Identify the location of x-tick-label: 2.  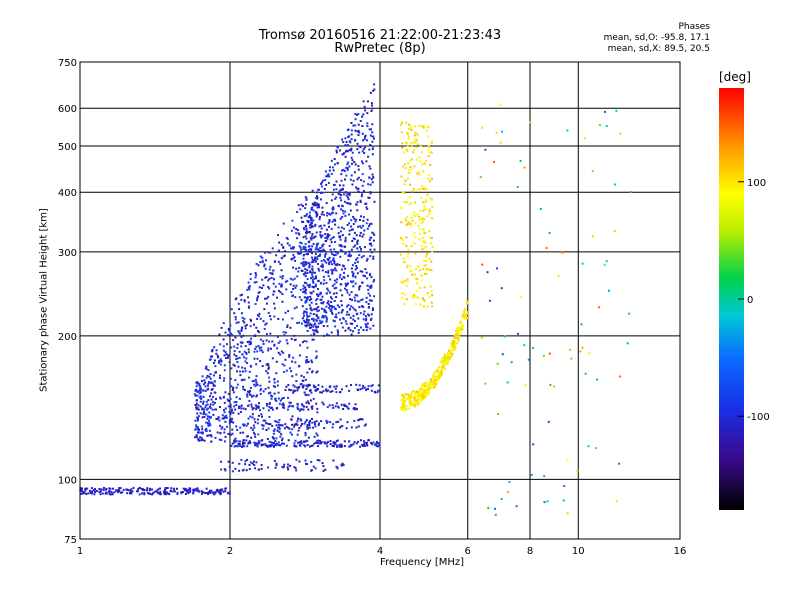
(230, 551).